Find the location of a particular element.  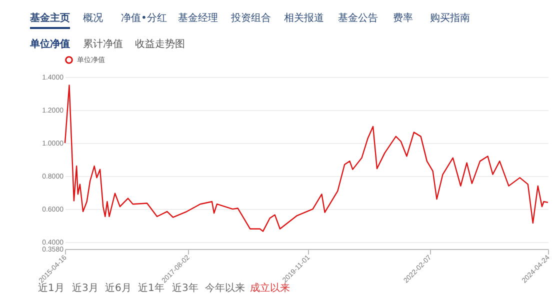

text: 购买指南 is located at coordinates (450, 18).